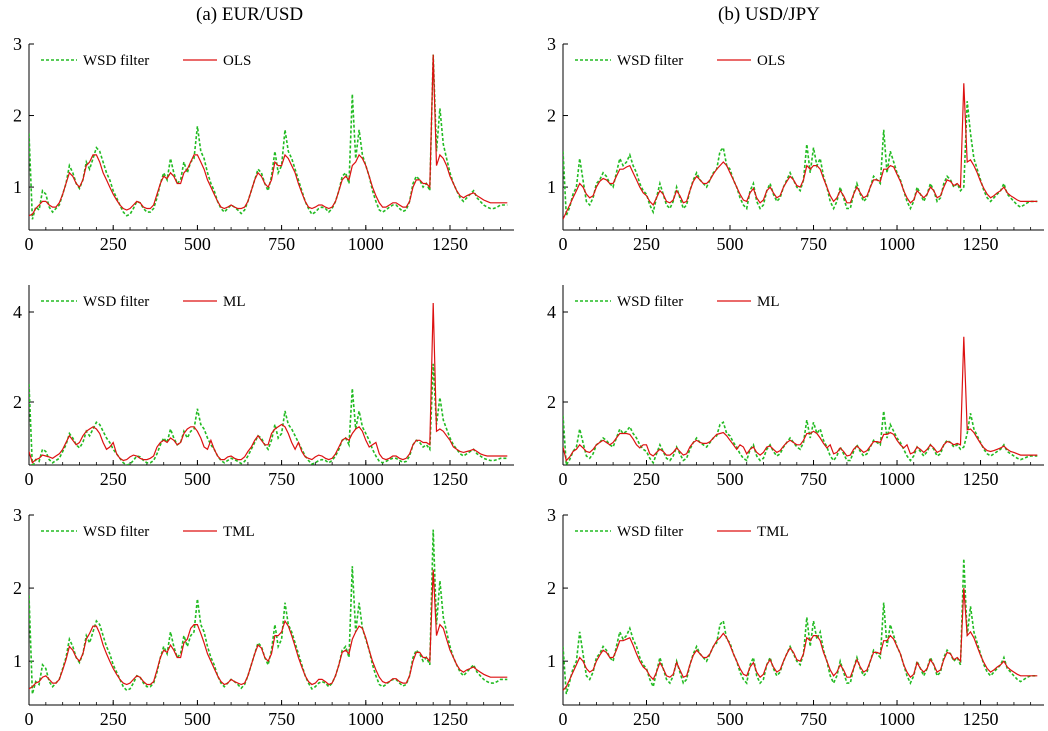 The height and width of the screenshot is (731, 1048). I want to click on panel-b-row2: 2 4 0 250 500 750 1000 1250 WSD filter ML, so click(795, 387).